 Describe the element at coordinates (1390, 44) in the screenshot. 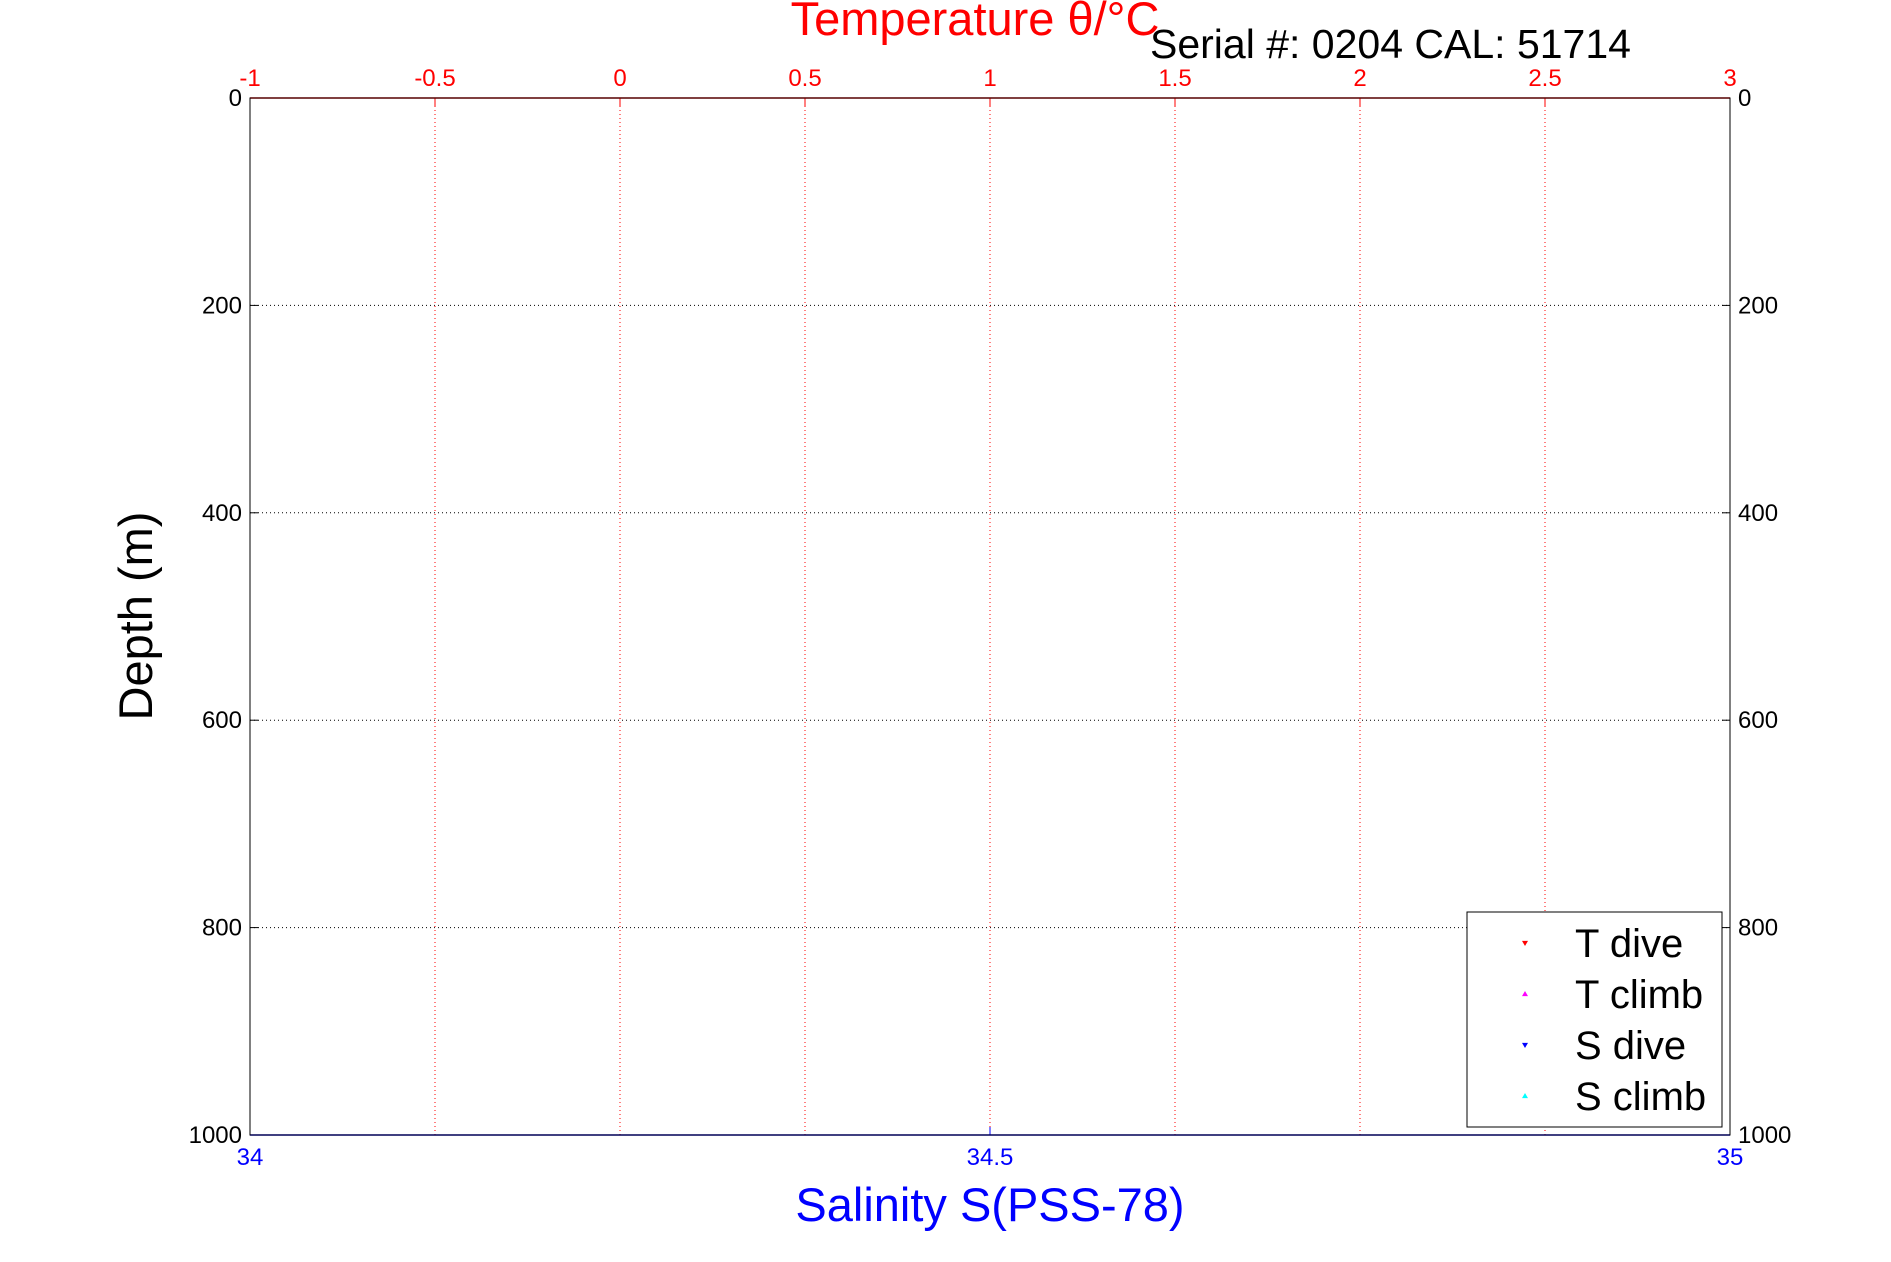

I see `serial-cal-label: Serial #: 0204 CAL: 51714` at that location.